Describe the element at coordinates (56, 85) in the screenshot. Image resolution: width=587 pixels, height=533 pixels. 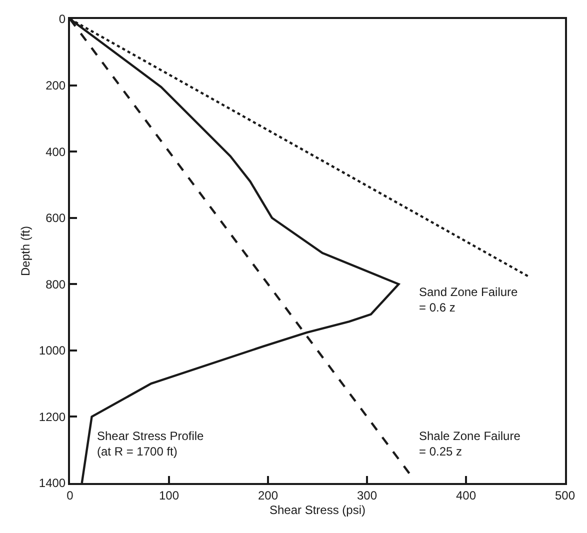
I see `y-tick-label: 200` at that location.